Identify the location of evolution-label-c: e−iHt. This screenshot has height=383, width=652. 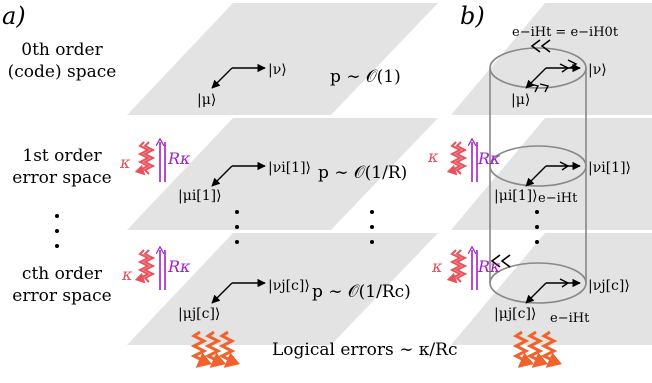
(570, 318).